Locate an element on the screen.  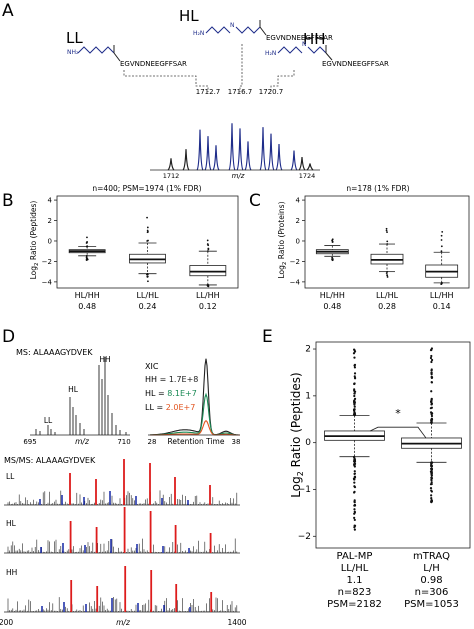
ms-label: MS: ALAAAGYDVEK is located at coordinates (54, 352).